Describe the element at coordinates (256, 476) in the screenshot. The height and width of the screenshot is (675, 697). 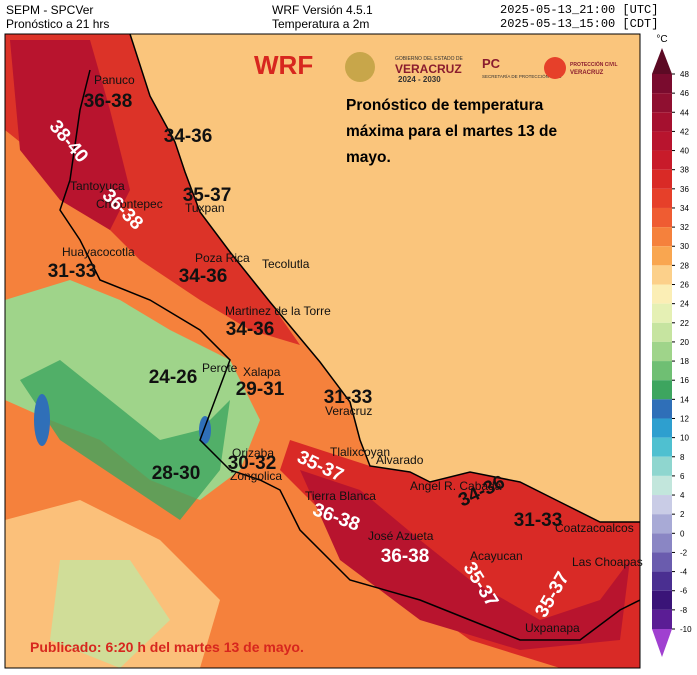
I see `place: Zongolica` at that location.